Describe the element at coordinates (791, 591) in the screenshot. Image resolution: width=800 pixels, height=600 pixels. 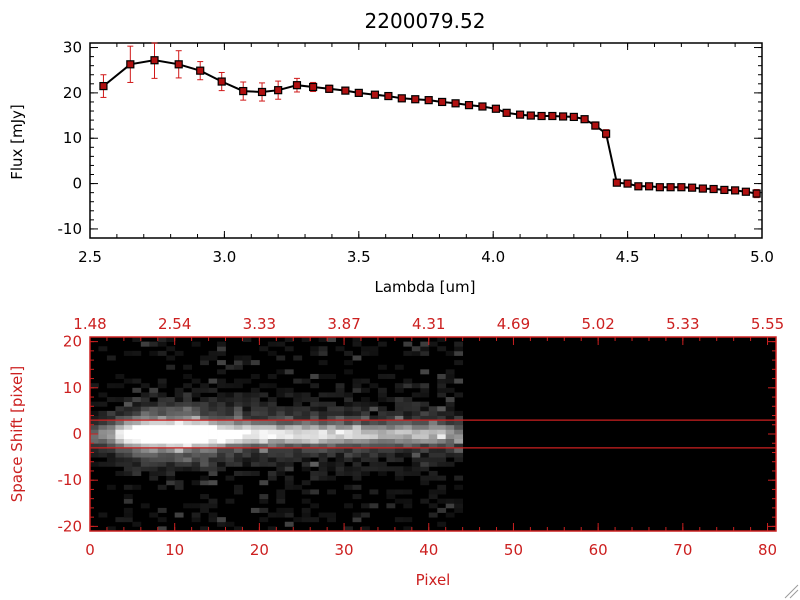
I see `resize-grip-icon` at that location.